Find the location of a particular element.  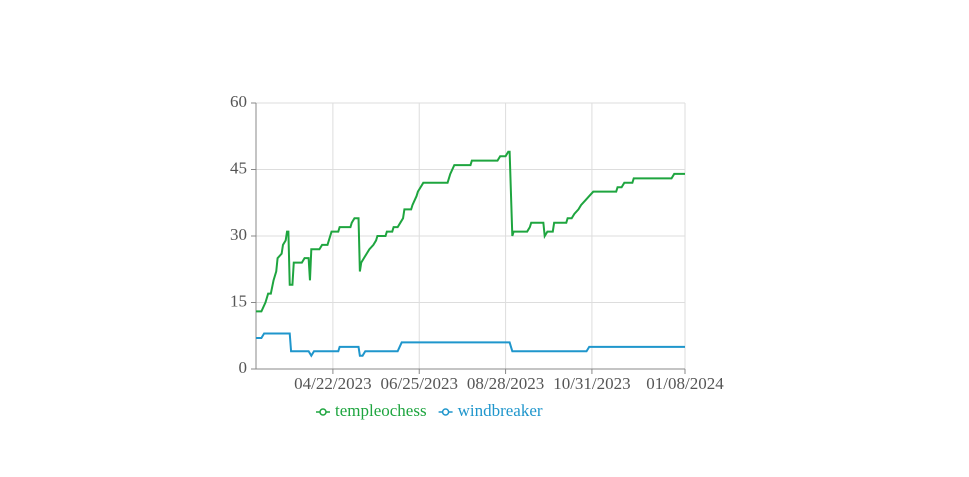

y-tick-label: 60 is located at coordinates (238, 101).